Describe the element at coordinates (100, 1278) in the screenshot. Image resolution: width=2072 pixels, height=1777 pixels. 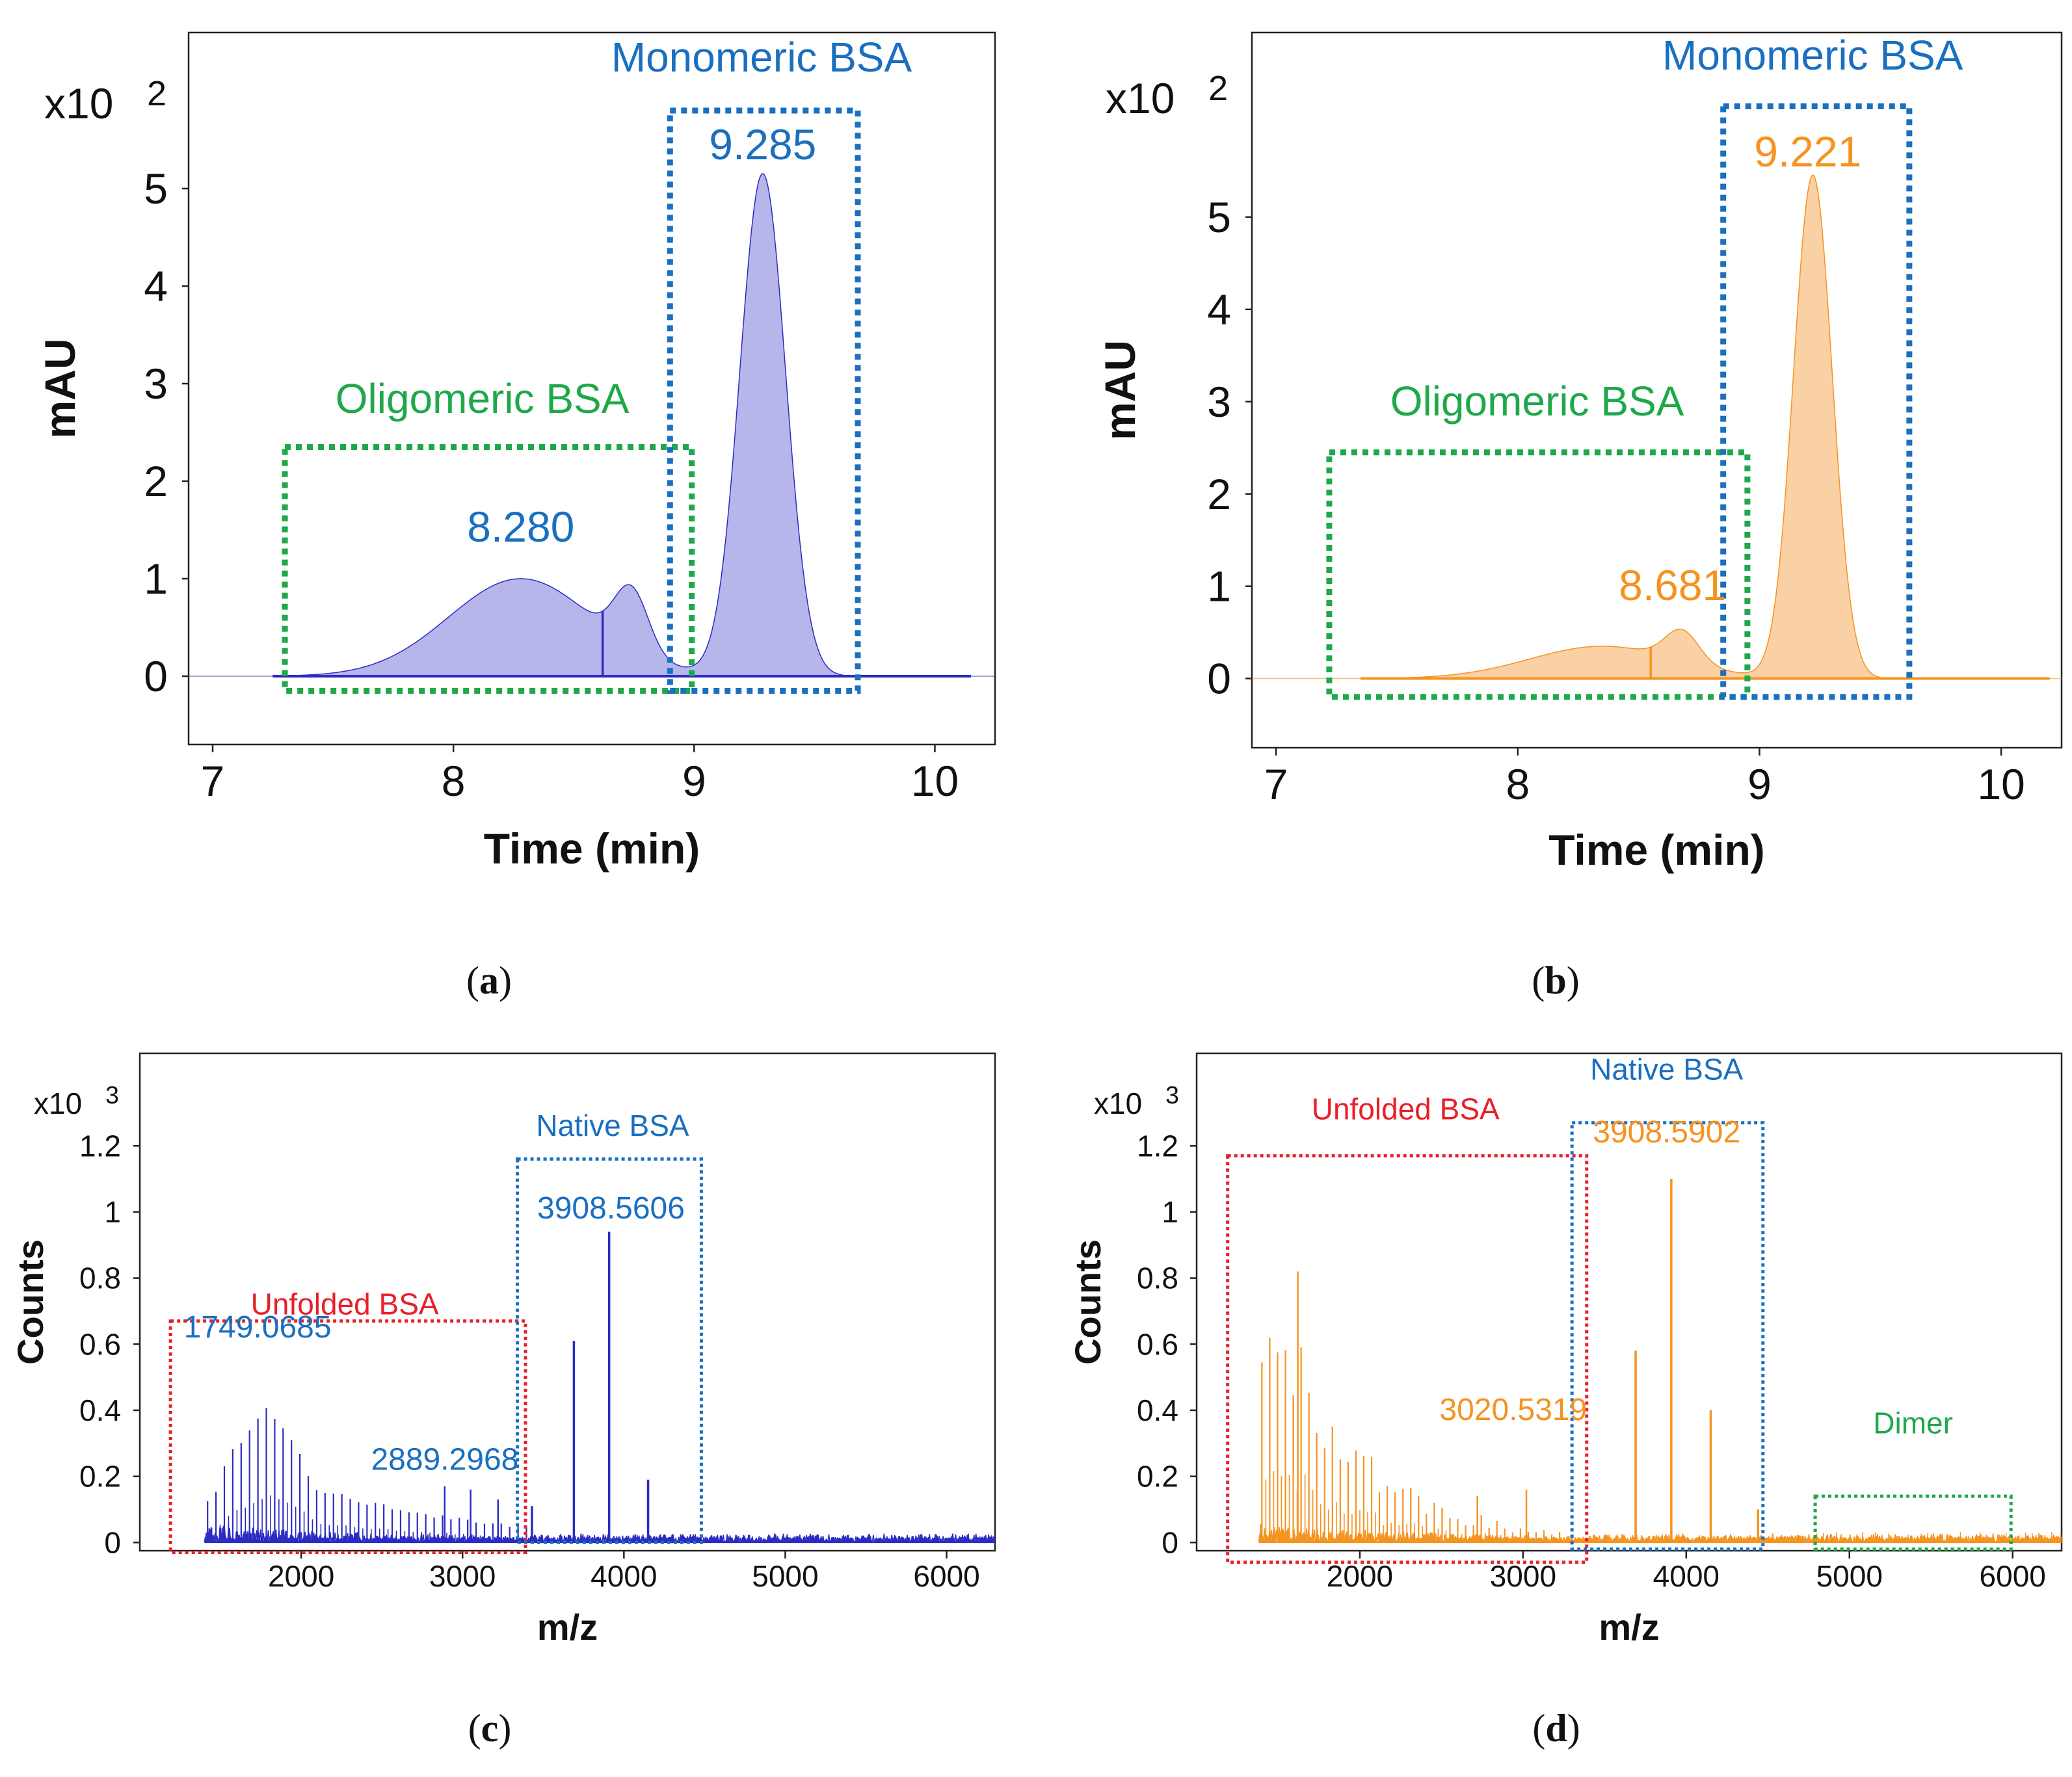
I see `y-tick-label: 0.8` at that location.